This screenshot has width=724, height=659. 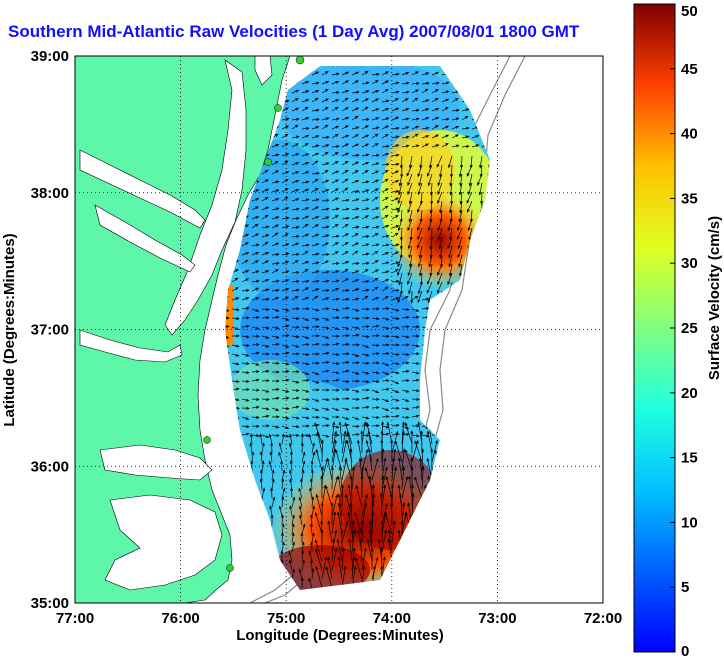 What do you see at coordinates (497, 618) in the screenshot?
I see `x-tick-label: 73:00` at bounding box center [497, 618].